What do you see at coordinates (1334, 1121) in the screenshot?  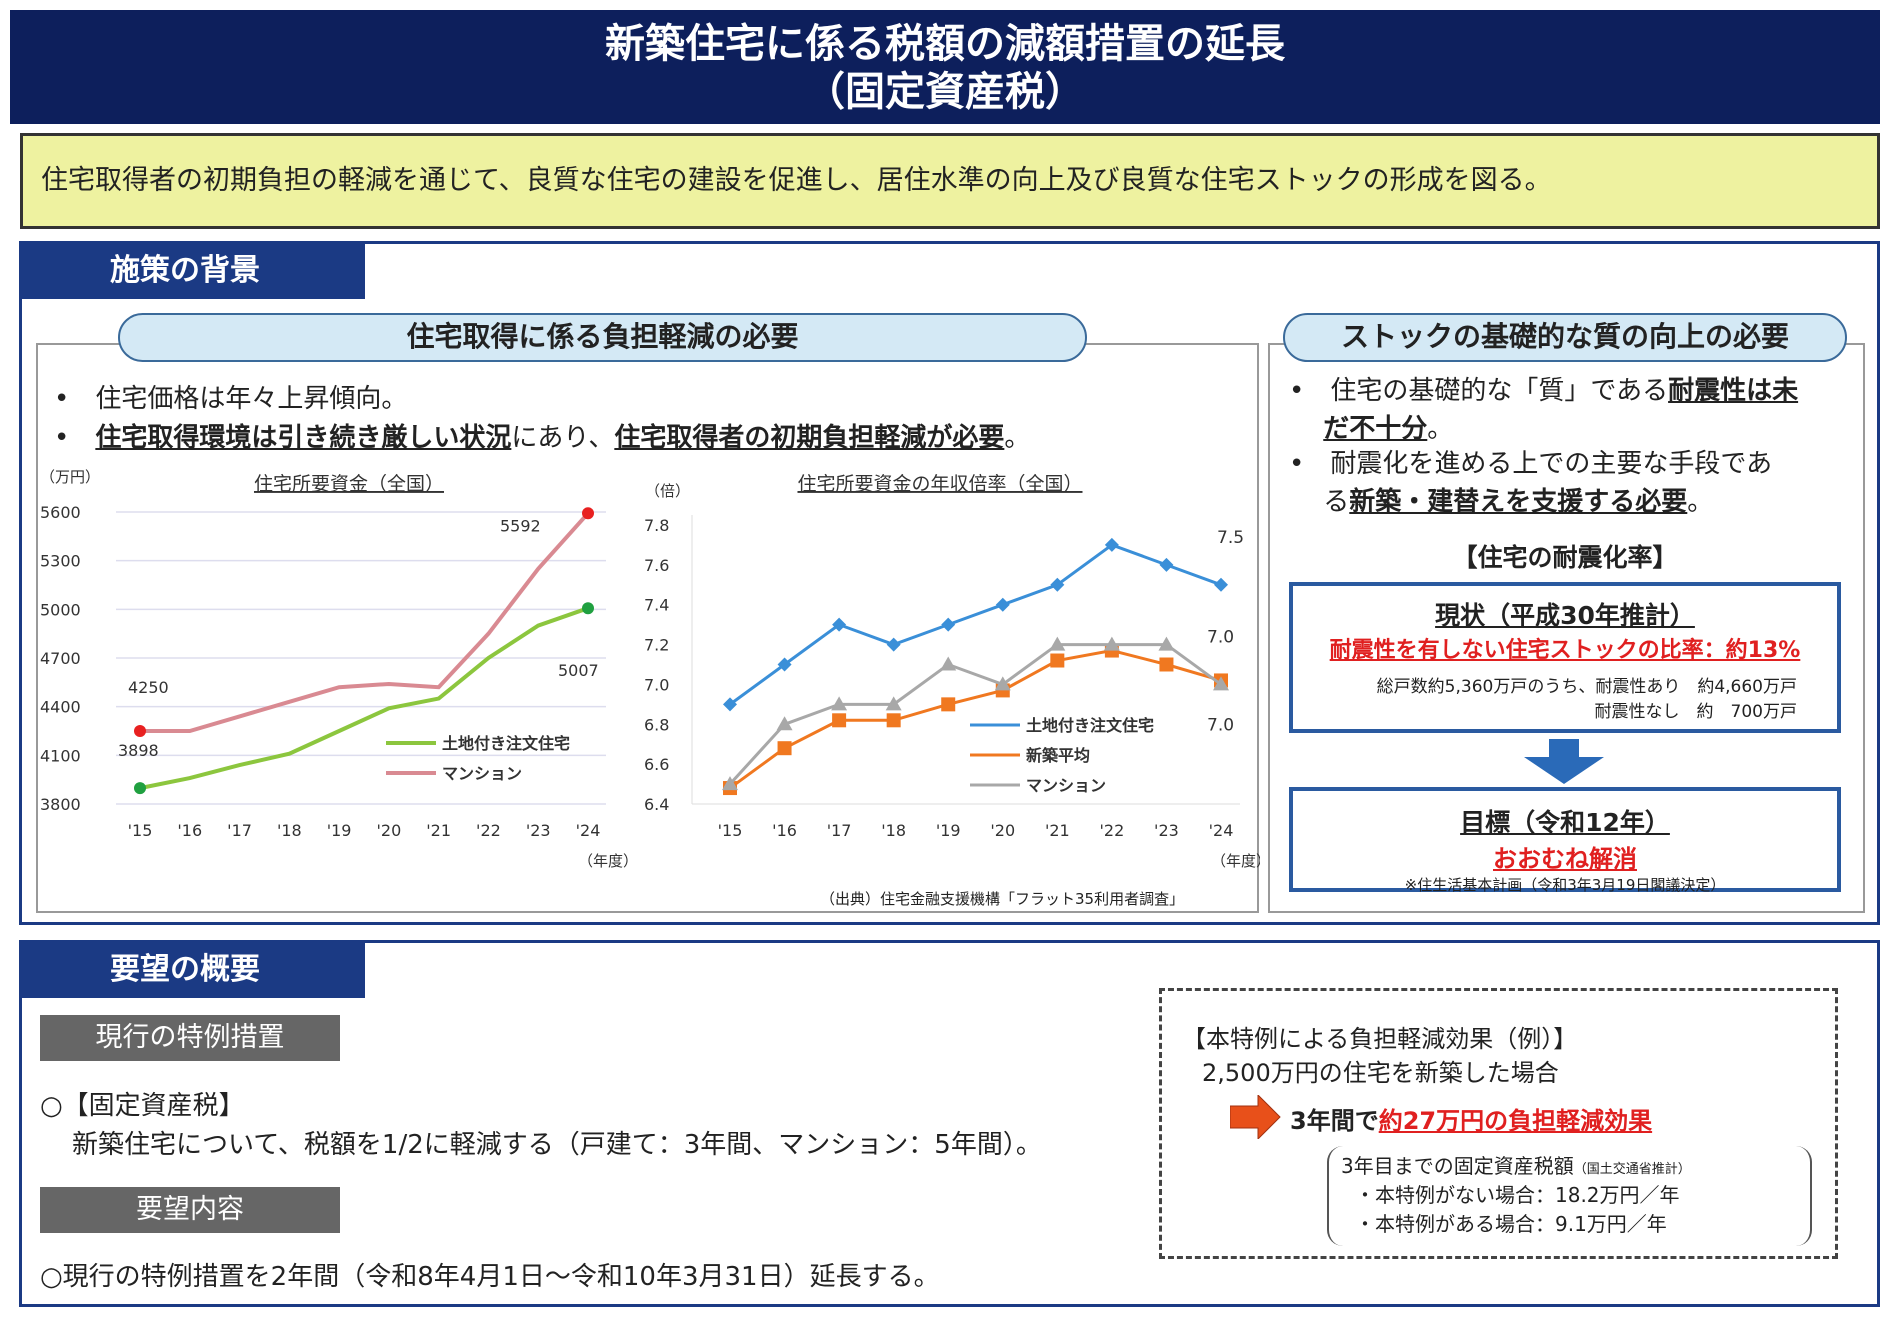 I see `effect-result-a: 3年間で` at bounding box center [1334, 1121].